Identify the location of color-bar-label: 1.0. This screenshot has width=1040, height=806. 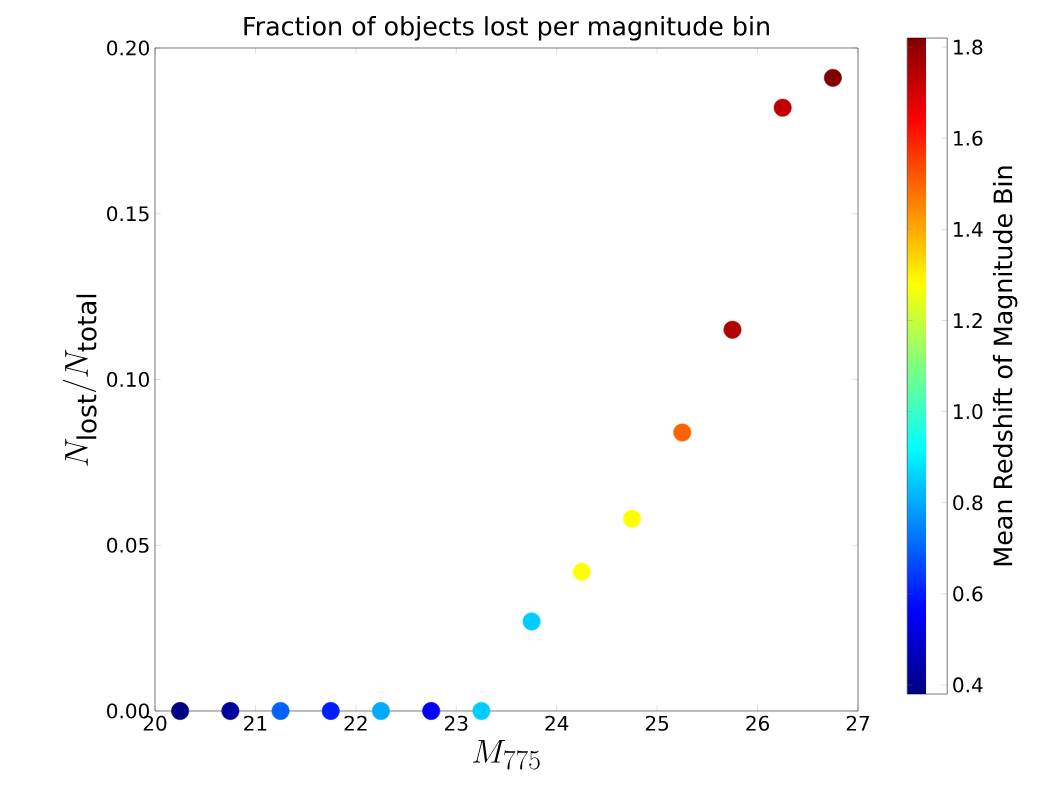
(968, 412).